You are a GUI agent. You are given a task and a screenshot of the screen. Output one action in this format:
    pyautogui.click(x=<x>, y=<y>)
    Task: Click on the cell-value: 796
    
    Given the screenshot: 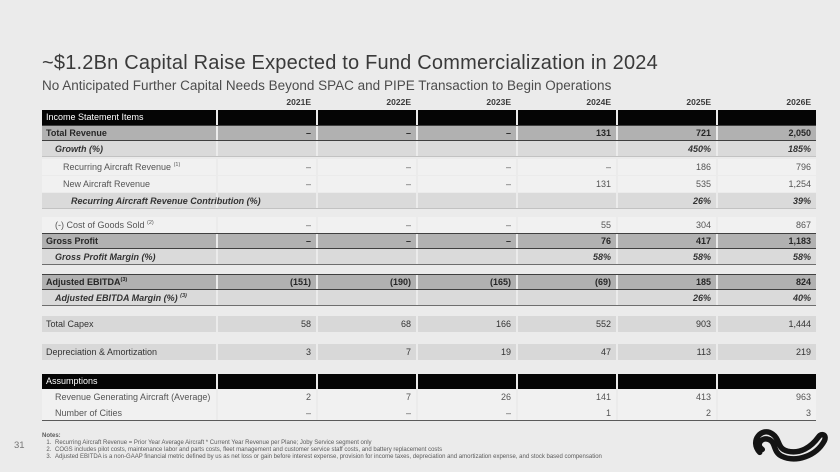 What is the action you would take?
    pyautogui.click(x=803, y=167)
    